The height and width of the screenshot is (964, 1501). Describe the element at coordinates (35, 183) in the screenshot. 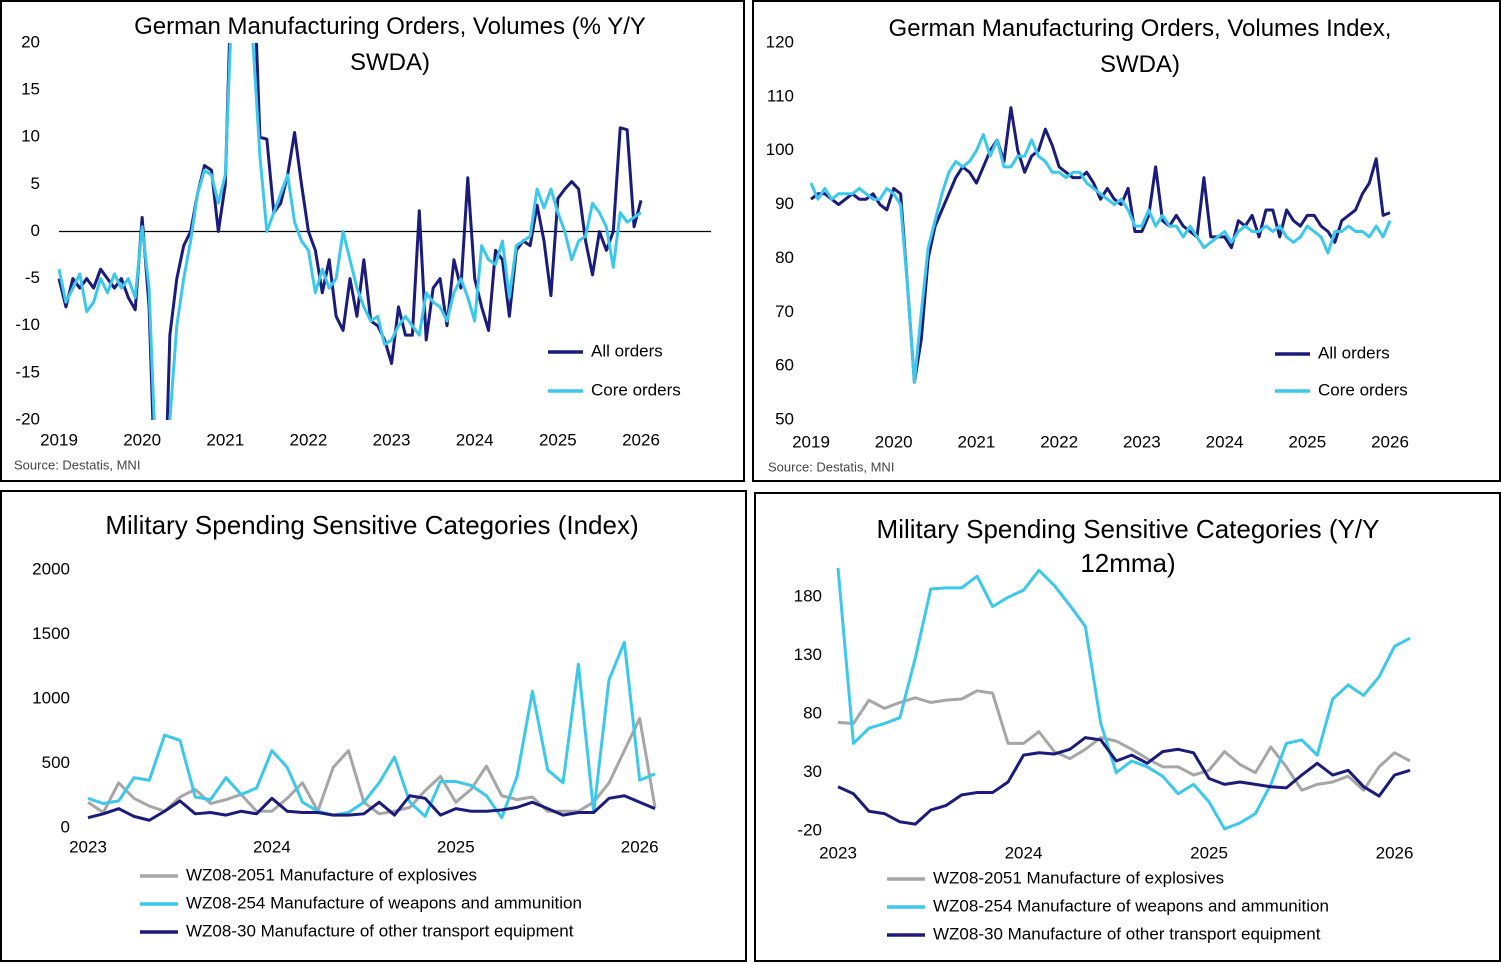

I see `y-tick-label: 5` at that location.